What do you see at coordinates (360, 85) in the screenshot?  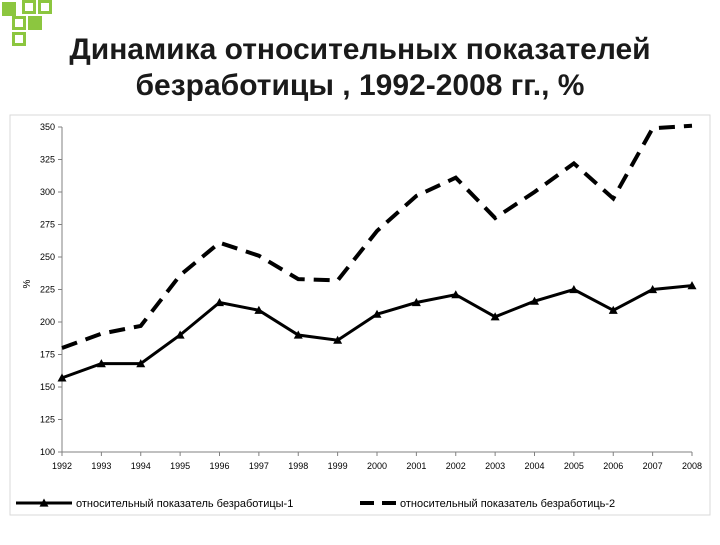 I see `title-line-2: безработицы , 1992-2008 гг., %` at bounding box center [360, 85].